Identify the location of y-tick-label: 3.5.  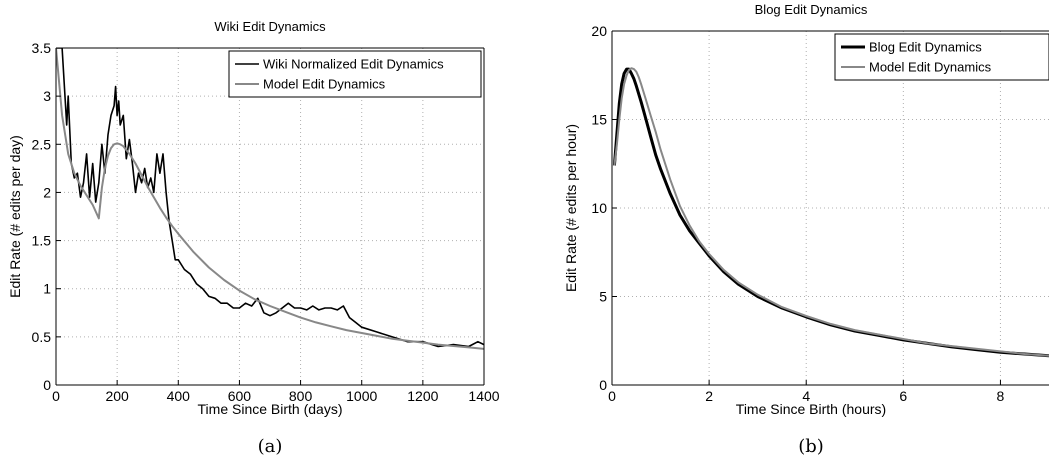
(42, 48).